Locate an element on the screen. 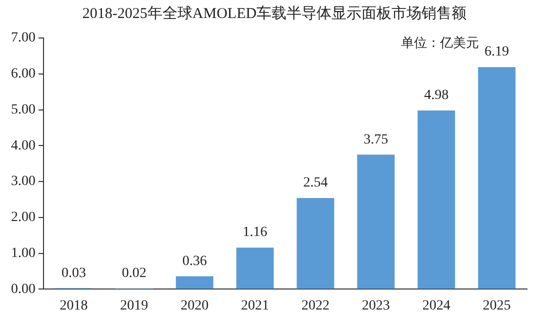 This screenshot has width=549, height=325. data-label: 0.36 is located at coordinates (194, 261).